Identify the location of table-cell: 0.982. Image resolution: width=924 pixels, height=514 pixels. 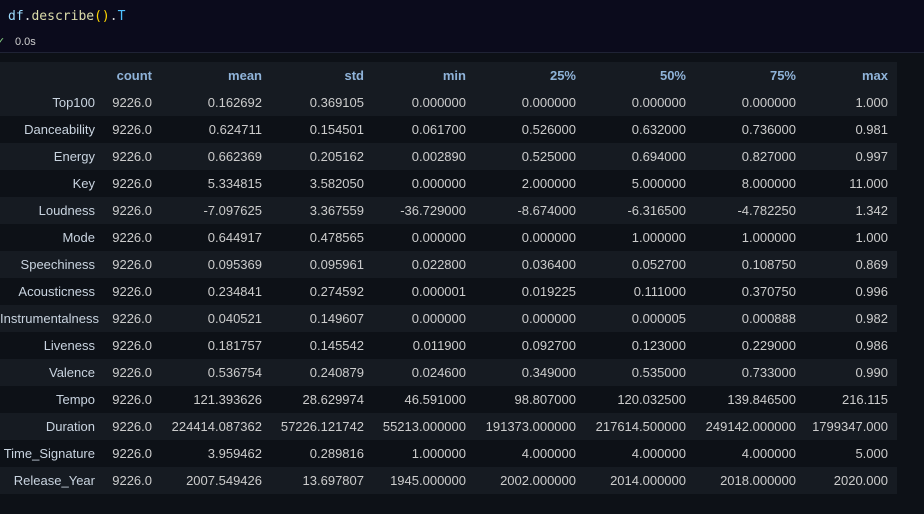
(871, 318).